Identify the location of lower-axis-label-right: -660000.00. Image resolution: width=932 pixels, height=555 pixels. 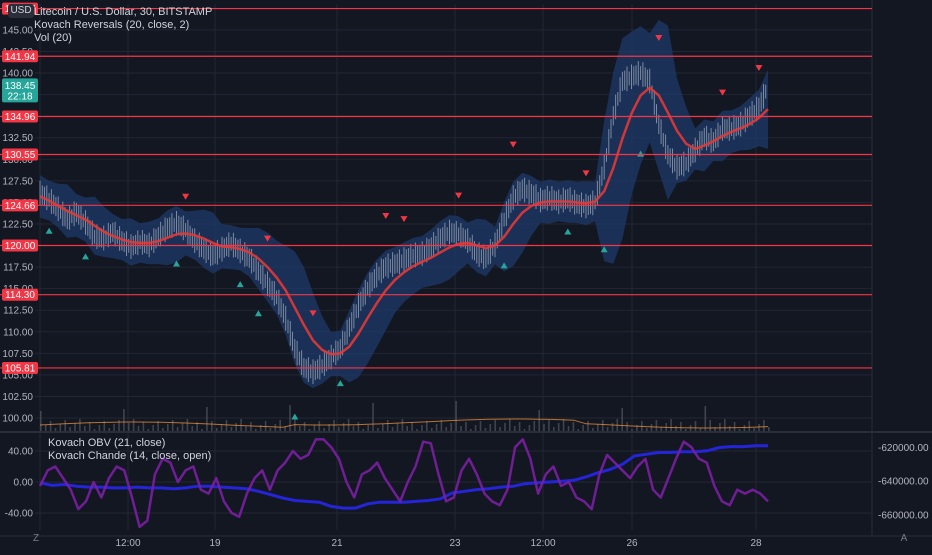
(903, 515).